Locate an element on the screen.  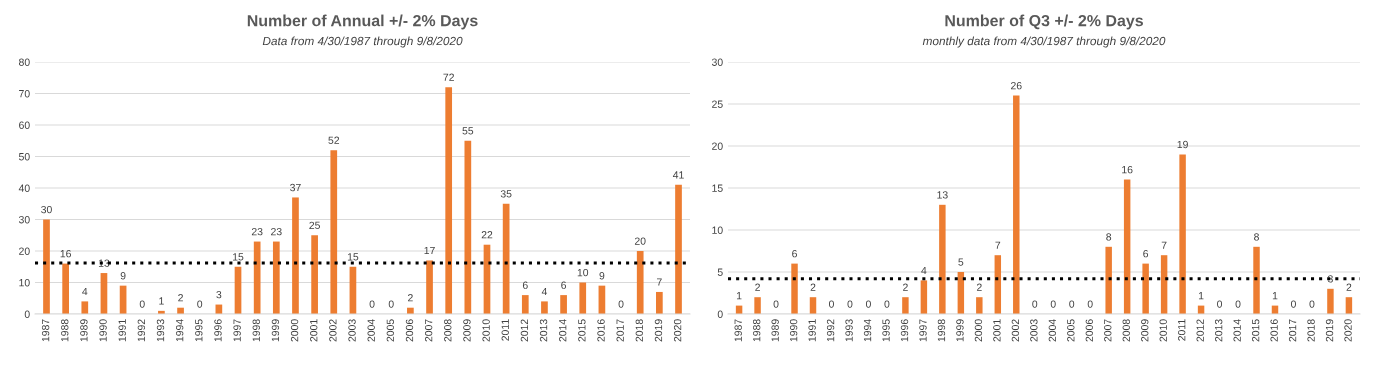
x-tick-label: 2001 is located at coordinates (314, 330).